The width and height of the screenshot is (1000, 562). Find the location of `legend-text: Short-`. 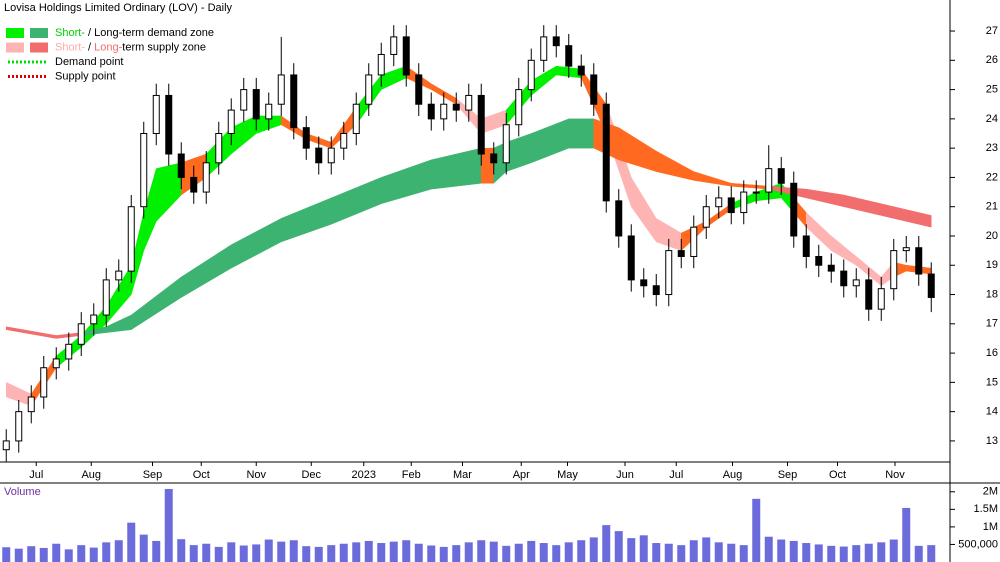

legend-text: Short- is located at coordinates (70, 47).